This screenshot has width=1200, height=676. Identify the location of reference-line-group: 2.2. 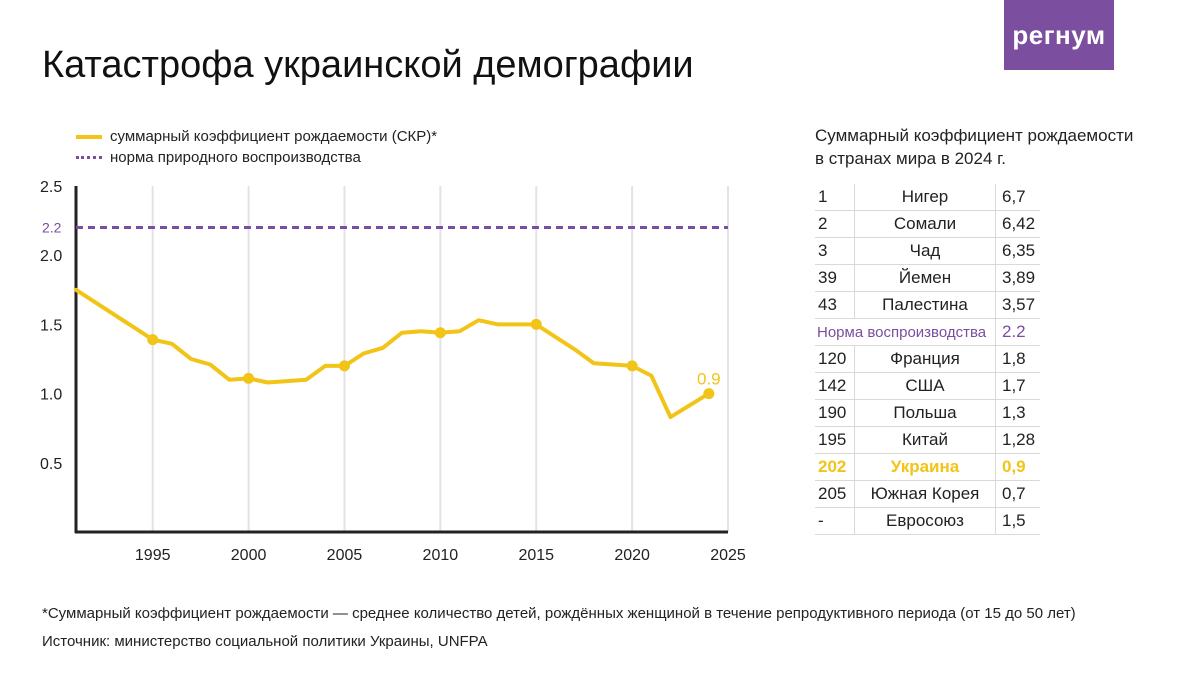
(385, 228).